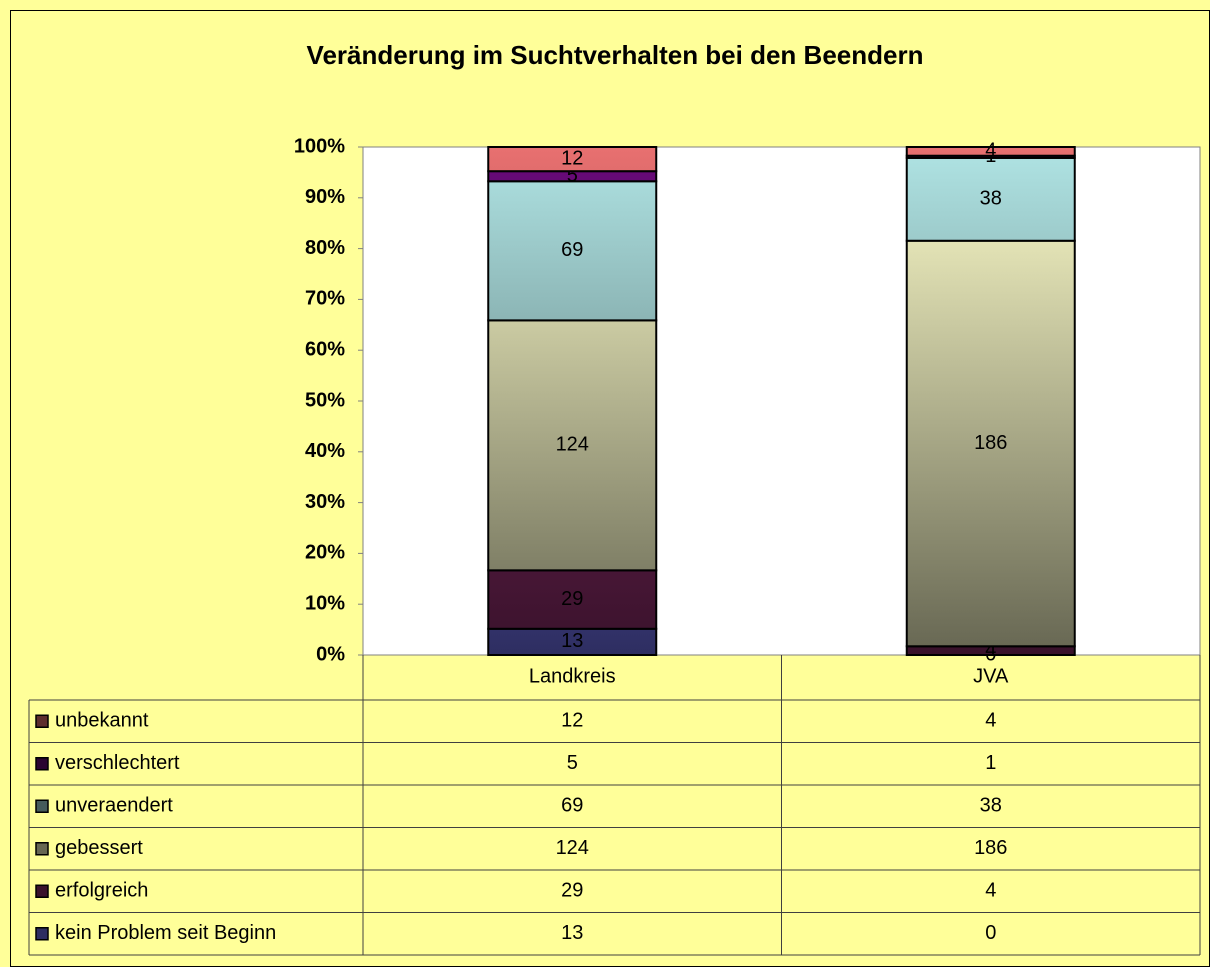  Describe the element at coordinates (330, 654) in the screenshot. I see `y-tick-label: 0%` at that location.